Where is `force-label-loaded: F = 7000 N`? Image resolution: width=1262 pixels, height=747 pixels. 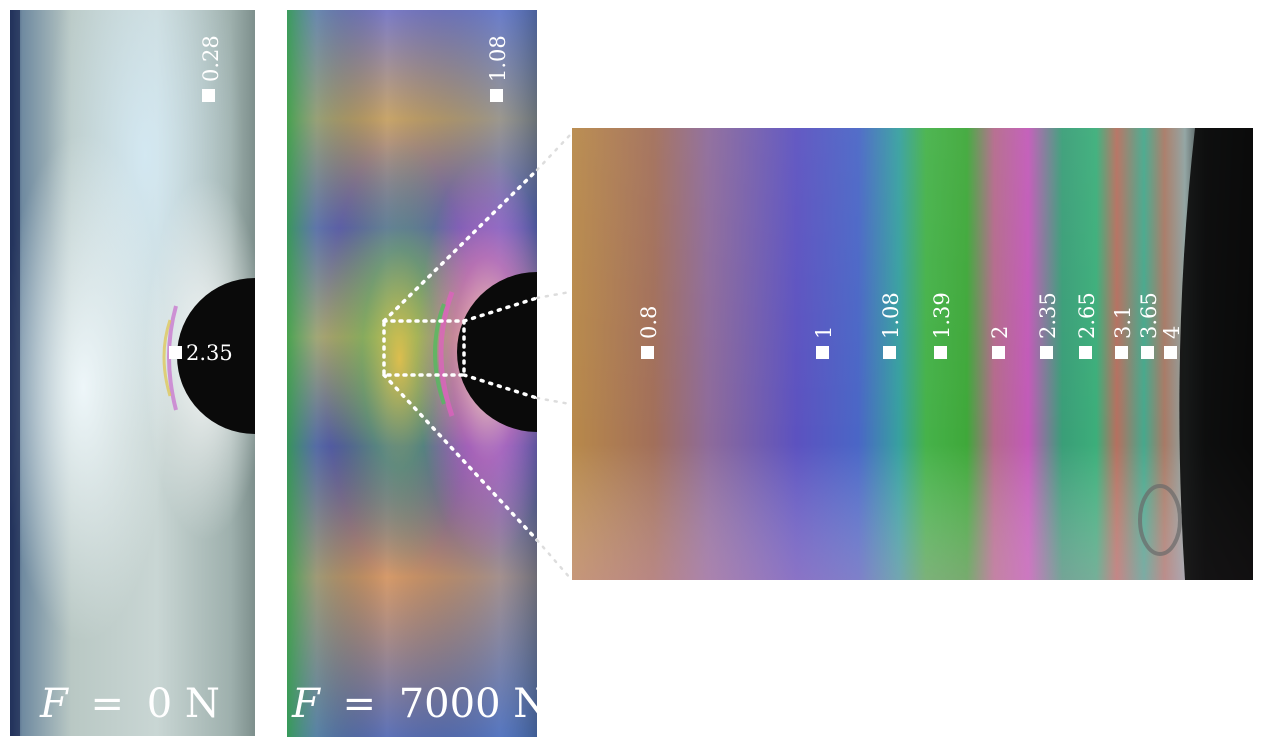 force-label-loaded: F = 7000 N is located at coordinates (419, 704).